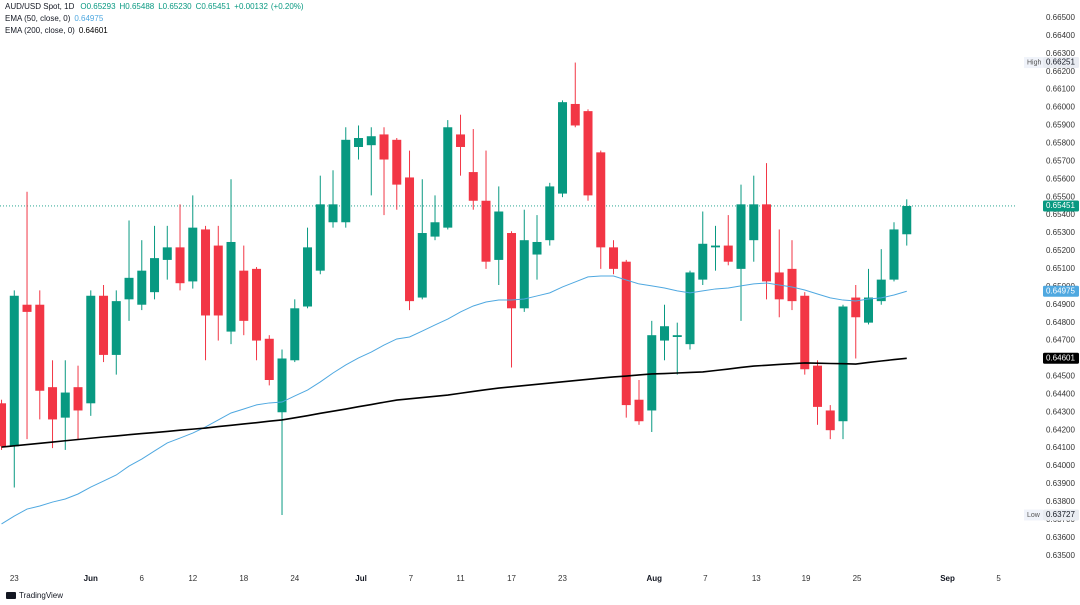 This screenshot has width=1080, height=605. I want to click on price-tag: 0.63727, so click(1060, 514).